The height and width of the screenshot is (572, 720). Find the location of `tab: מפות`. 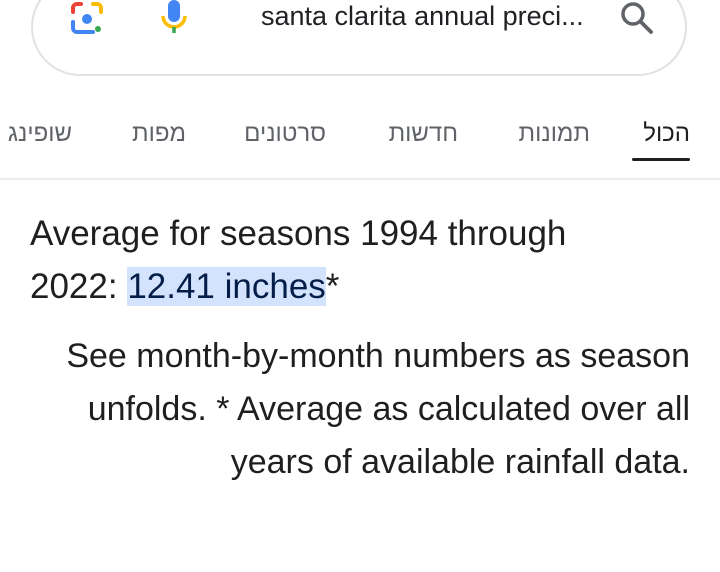

tab: מפות is located at coordinates (159, 133).